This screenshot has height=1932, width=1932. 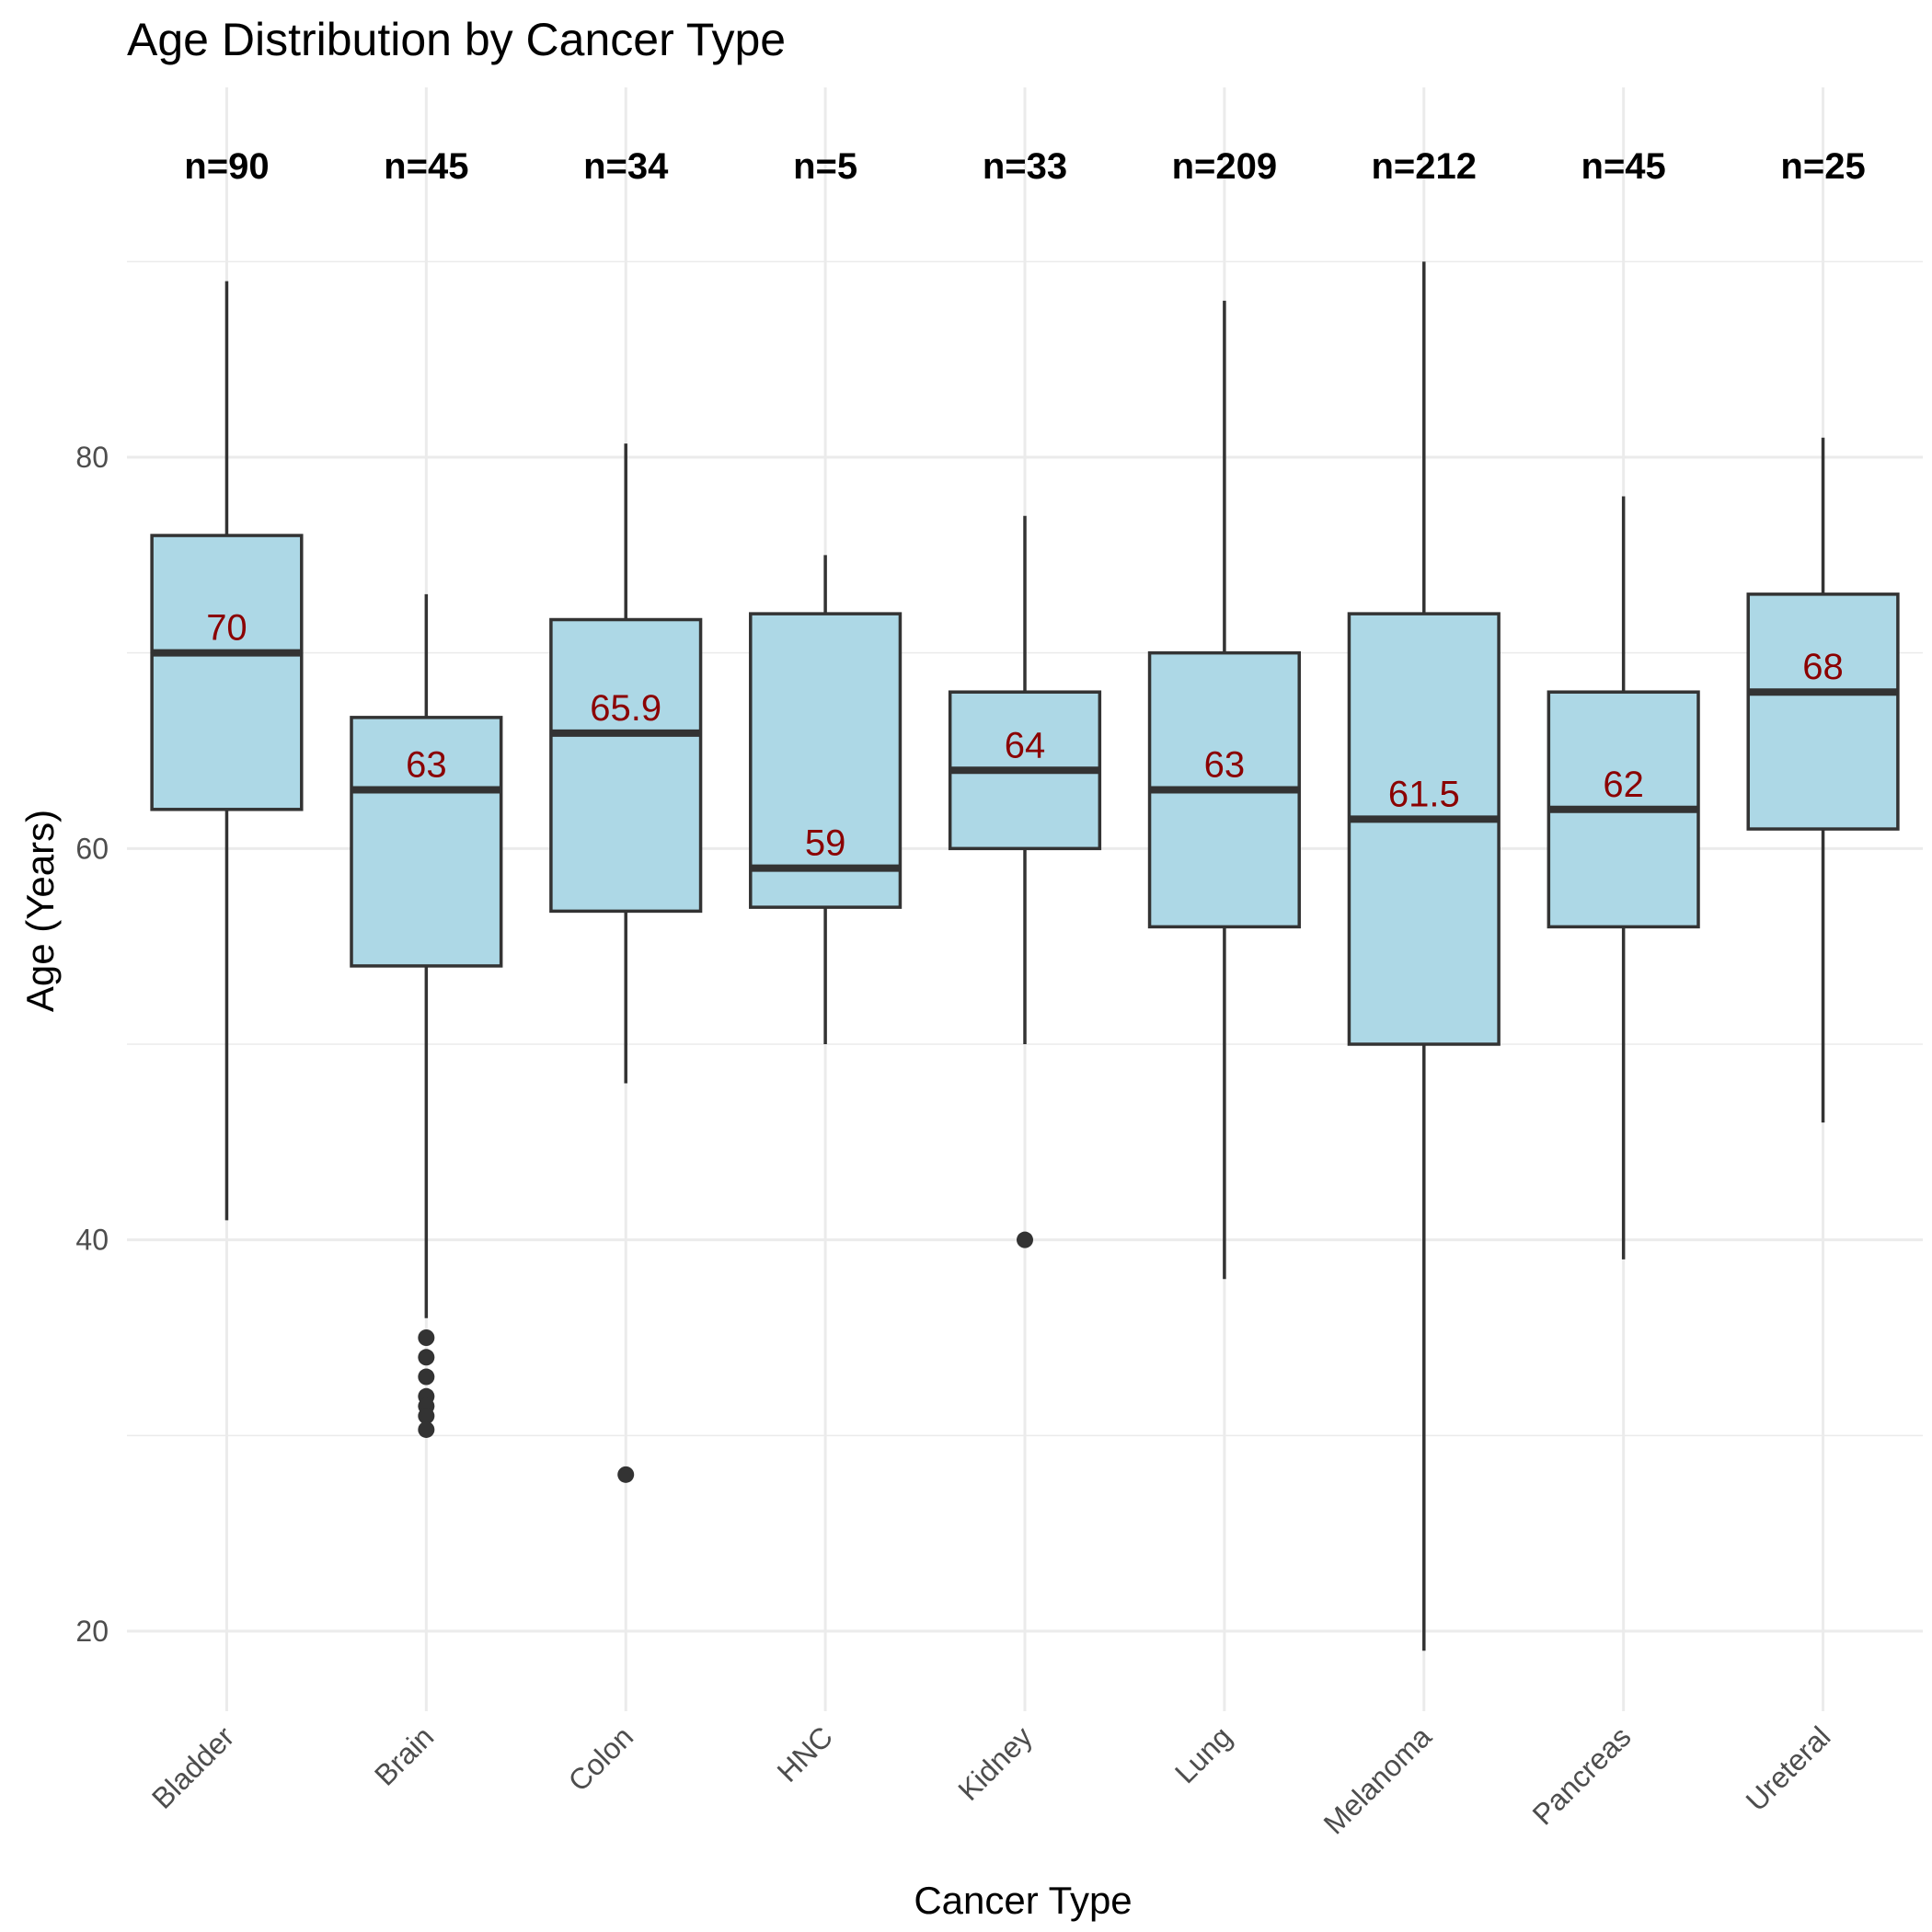 What do you see at coordinates (1023, 1901) in the screenshot?
I see `x-axis-title: Cancer Type` at bounding box center [1023, 1901].